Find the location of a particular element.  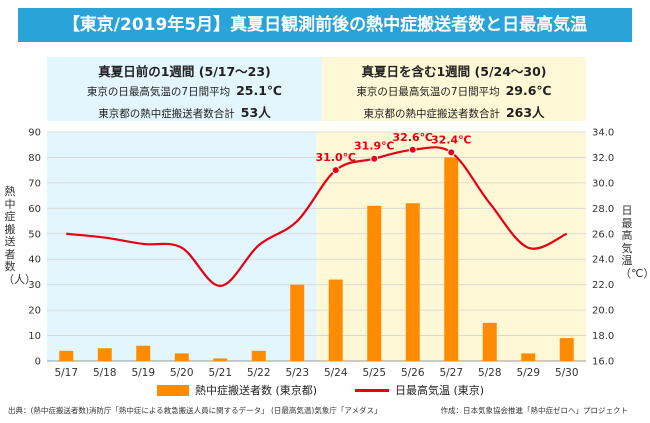

left-tick-label: 70 is located at coordinates (34, 183).